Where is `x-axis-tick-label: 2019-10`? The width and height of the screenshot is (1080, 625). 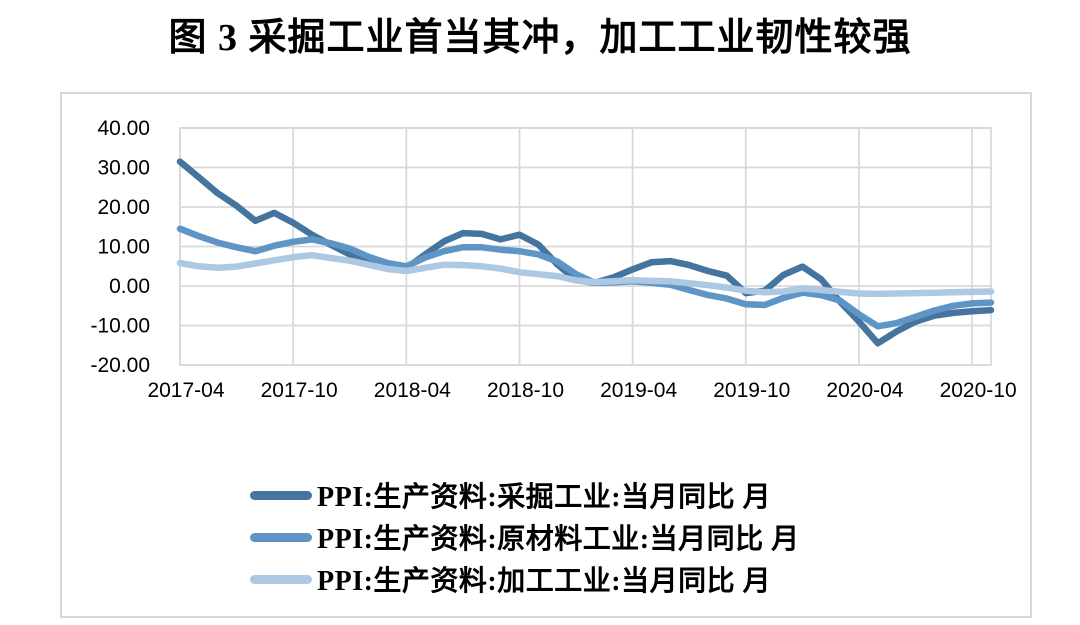
x-axis-tick-label: 2019-10 is located at coordinates (751, 390).